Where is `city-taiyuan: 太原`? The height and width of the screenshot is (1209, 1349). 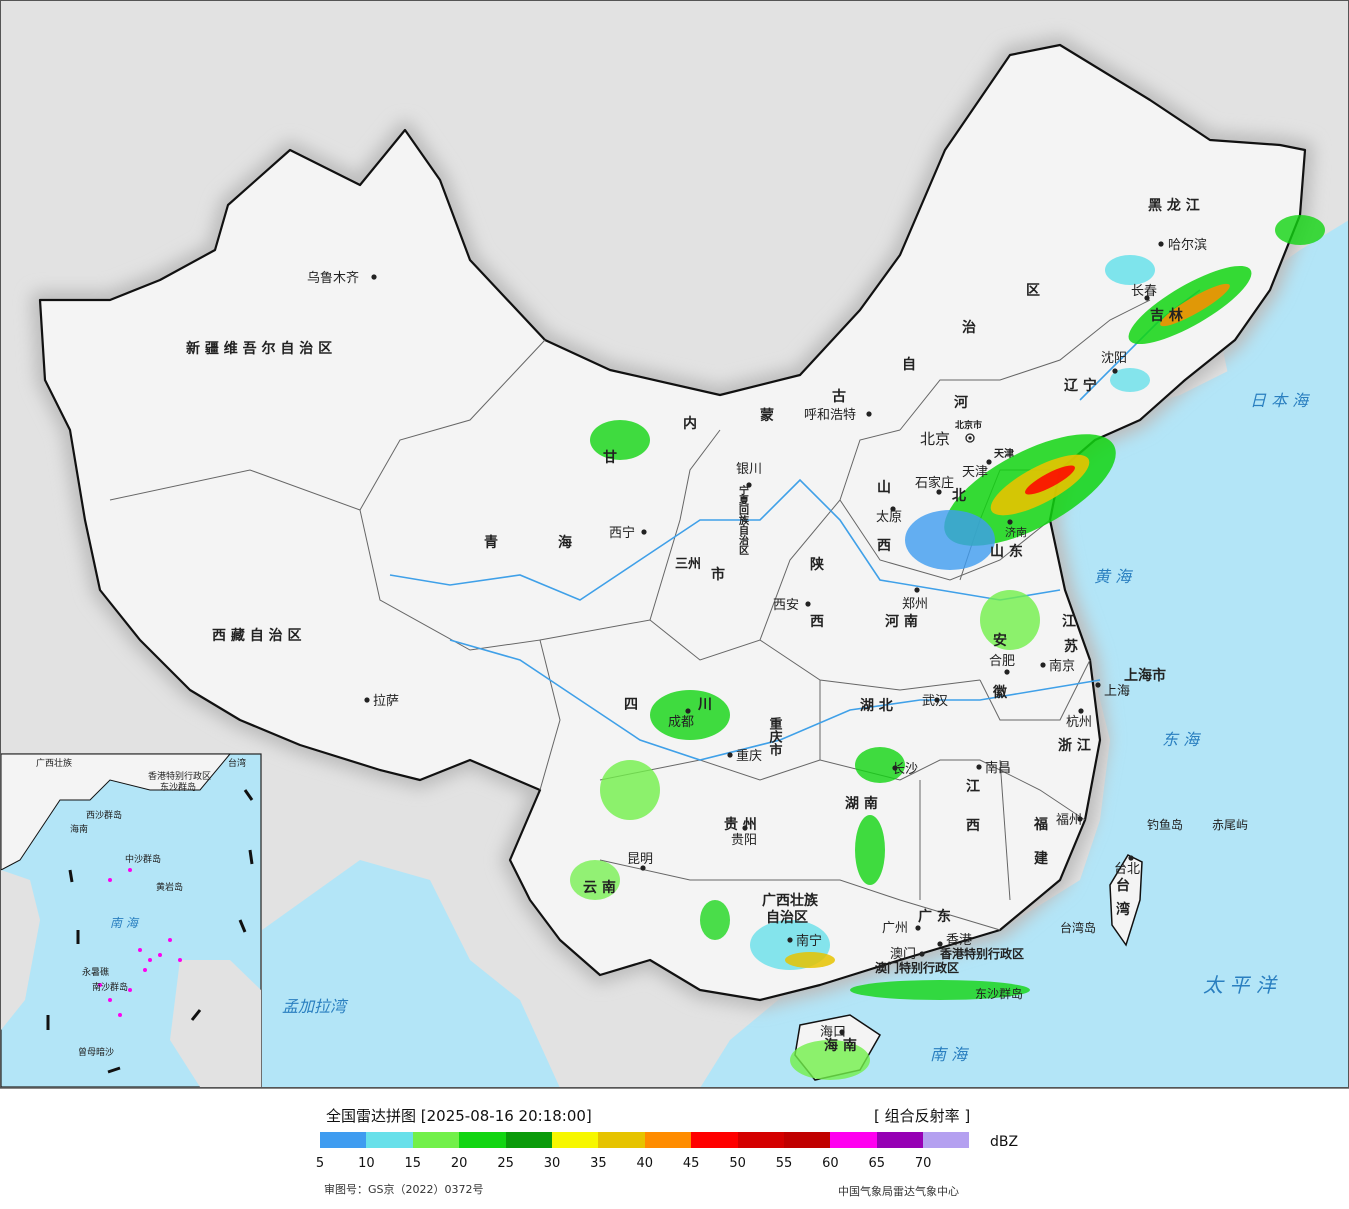
city-taiyuan: 太原 is located at coordinates (889, 515).